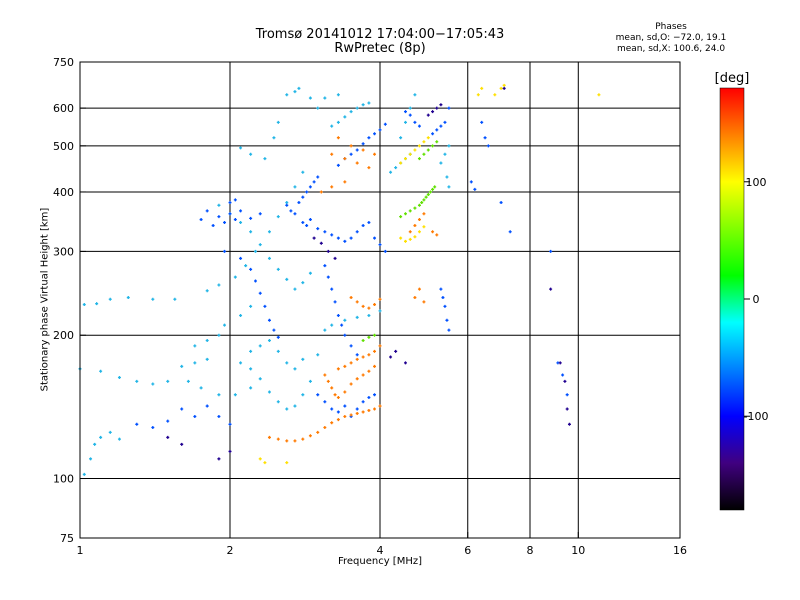  Describe the element at coordinates (63, 108) in the screenshot. I see `y-tick-label: 600` at that location.